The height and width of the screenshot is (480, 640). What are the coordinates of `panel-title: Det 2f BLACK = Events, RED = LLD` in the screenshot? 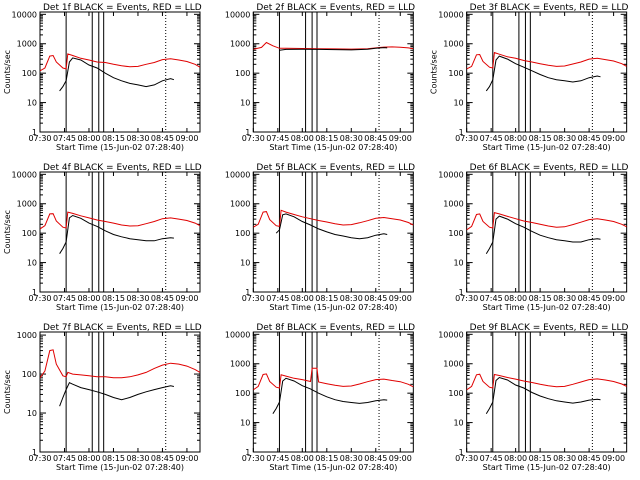 It's located at (335, 8).